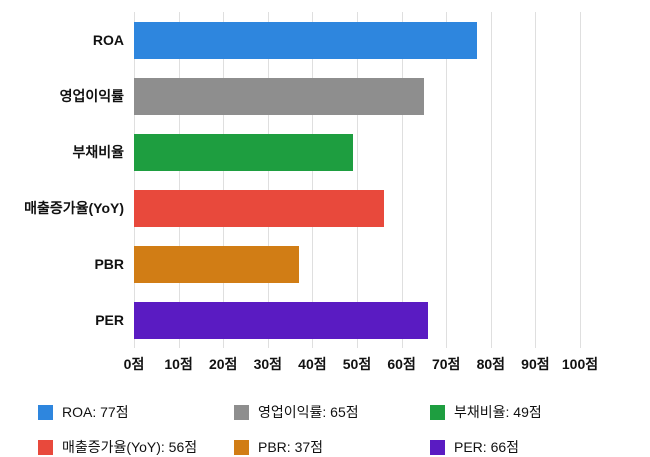 The height and width of the screenshot is (457, 650). I want to click on x-tick-label: 0점, so click(134, 364).